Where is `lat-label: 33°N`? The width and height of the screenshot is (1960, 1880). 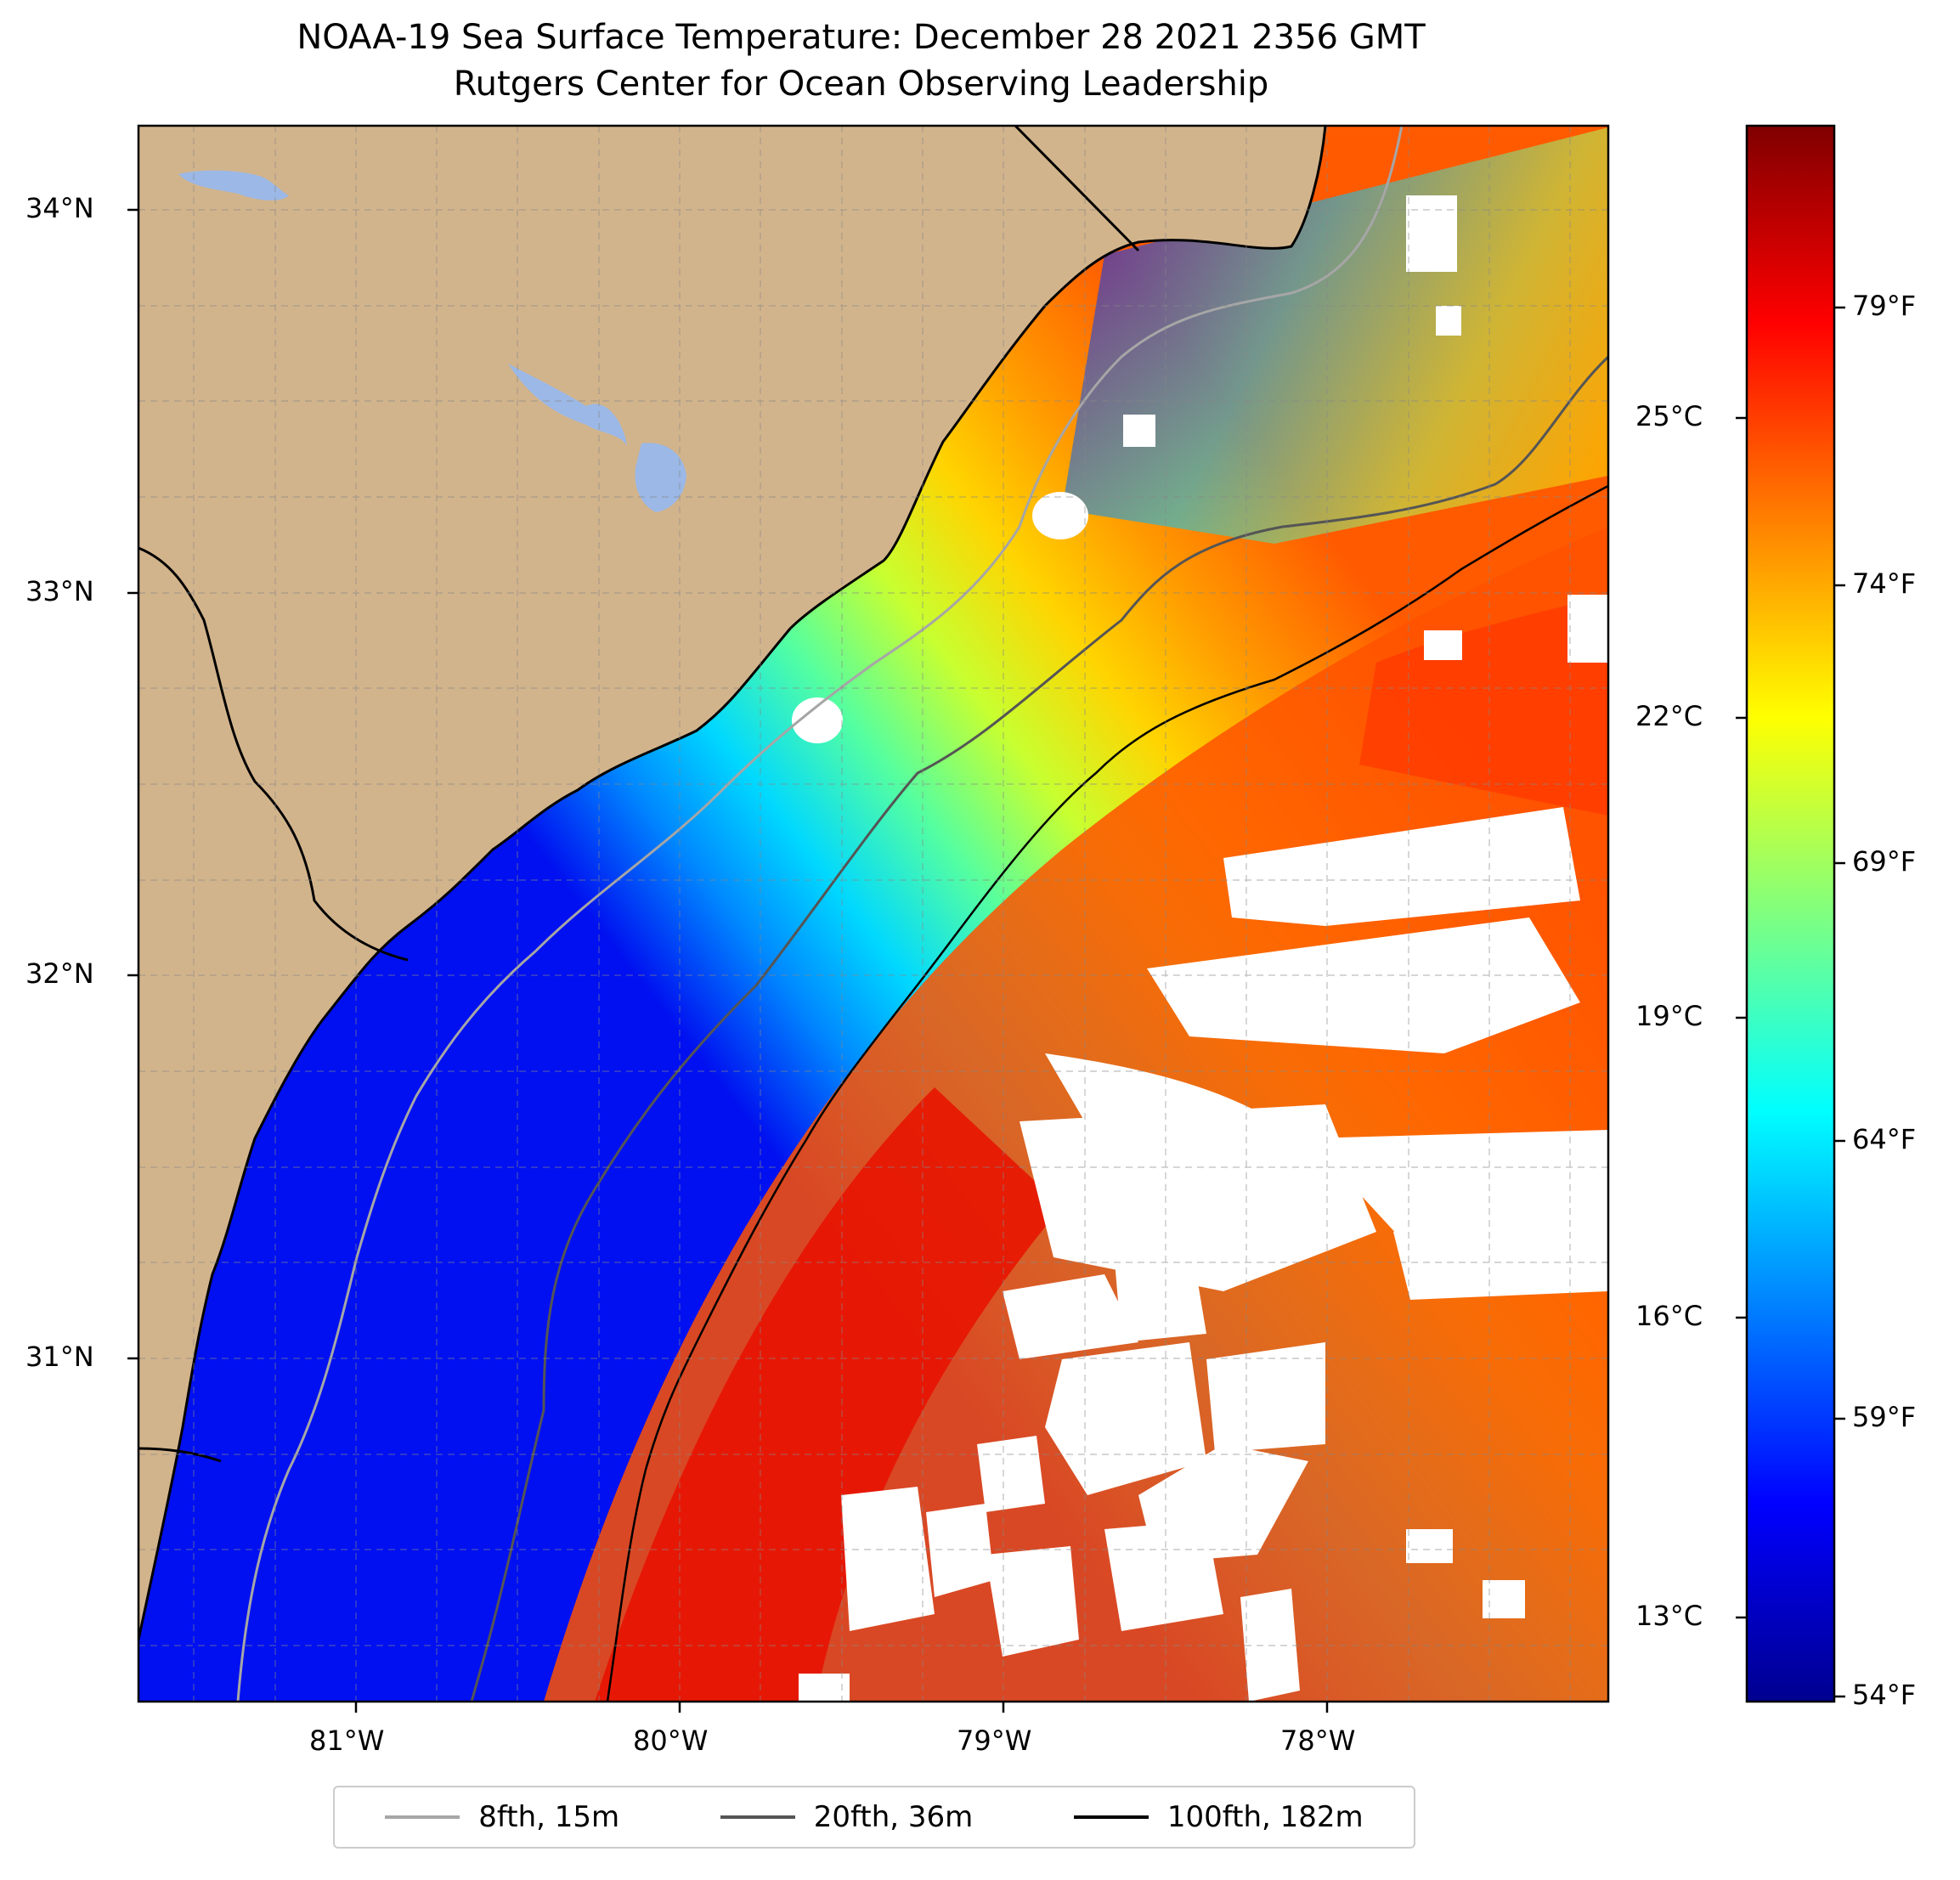
lat-label: 33°N is located at coordinates (60, 591).